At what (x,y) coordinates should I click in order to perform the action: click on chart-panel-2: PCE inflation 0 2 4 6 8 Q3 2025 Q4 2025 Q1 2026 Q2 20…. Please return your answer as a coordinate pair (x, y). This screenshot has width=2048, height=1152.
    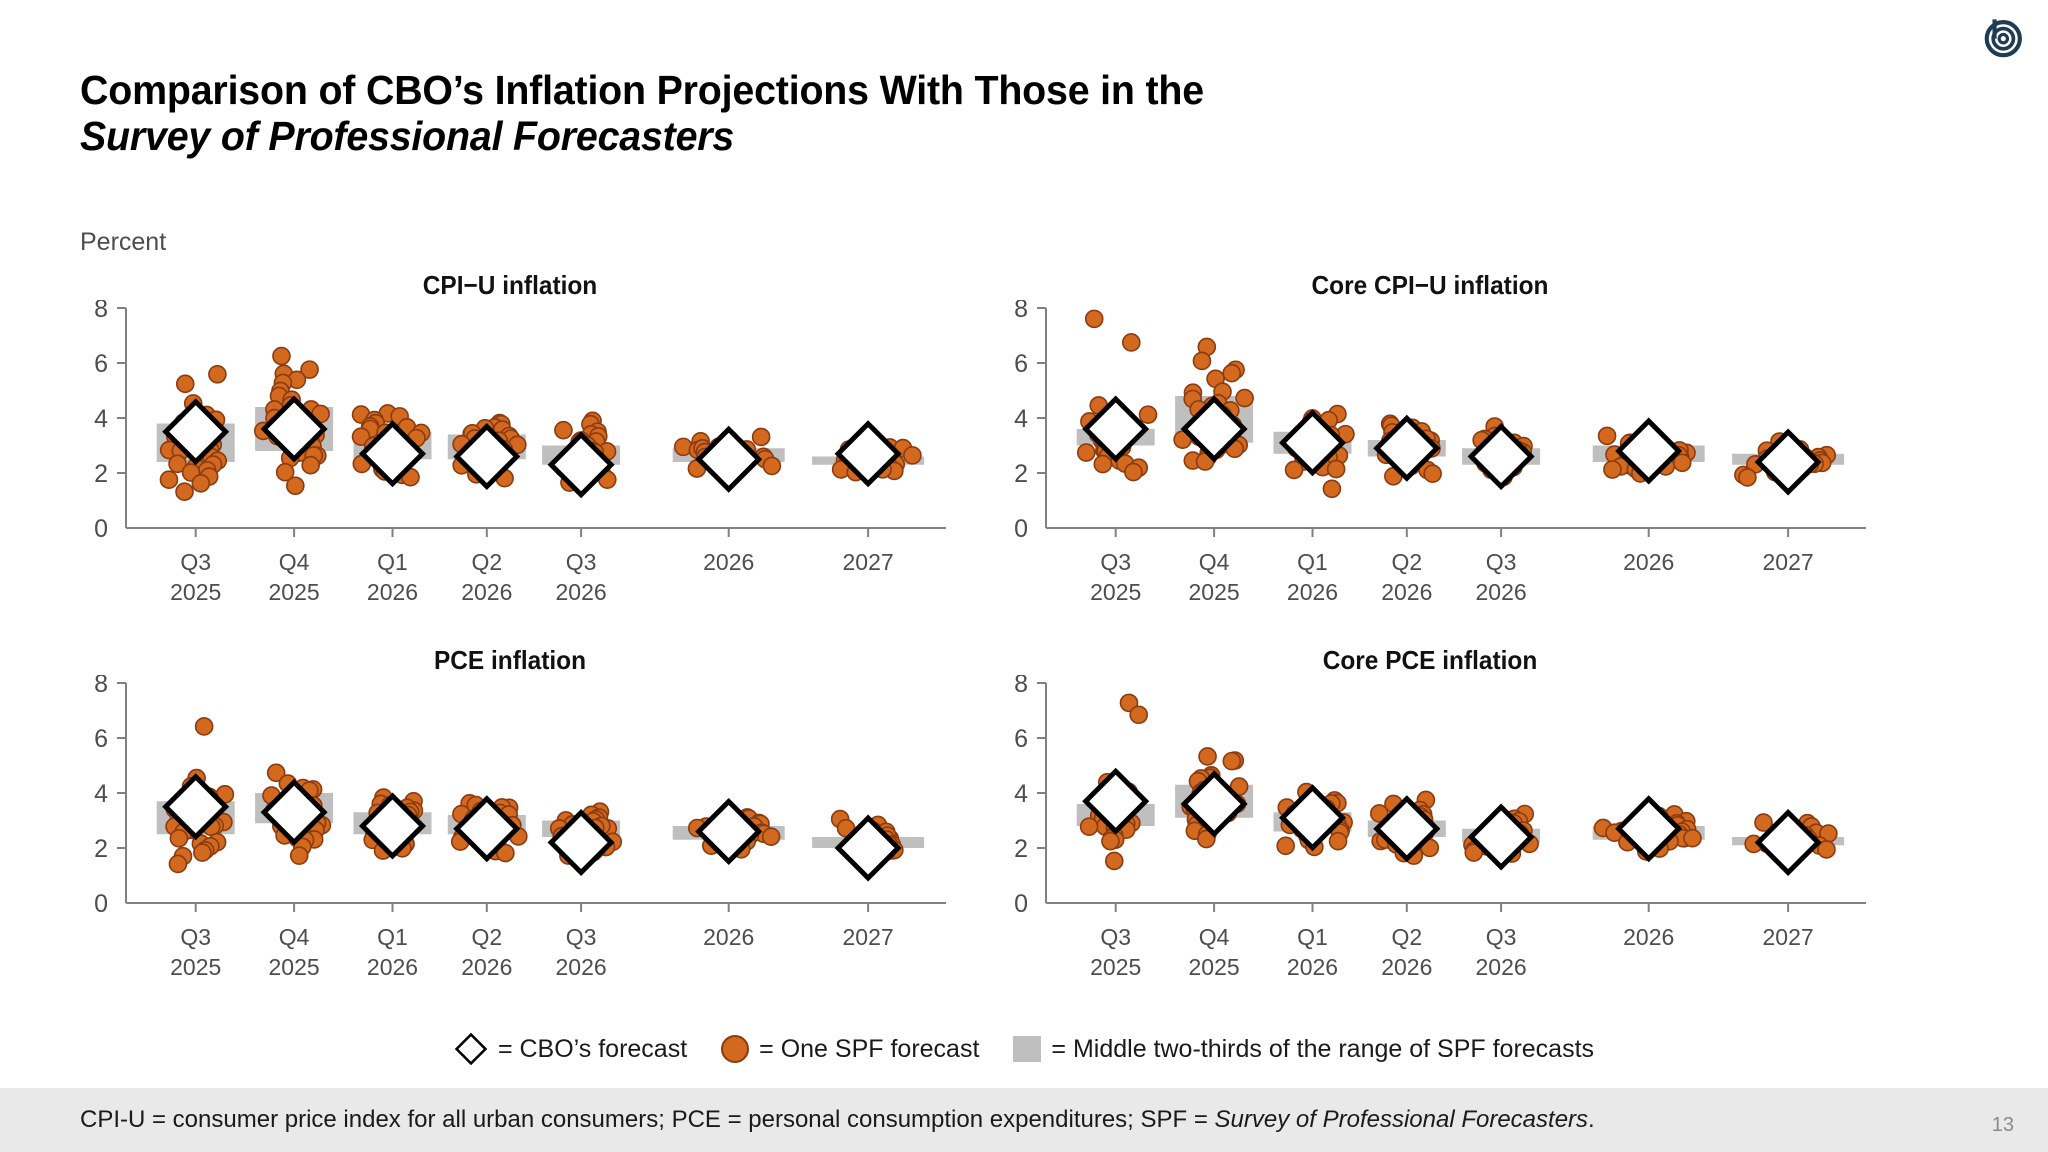
    Looking at the image, I should click on (510, 824).